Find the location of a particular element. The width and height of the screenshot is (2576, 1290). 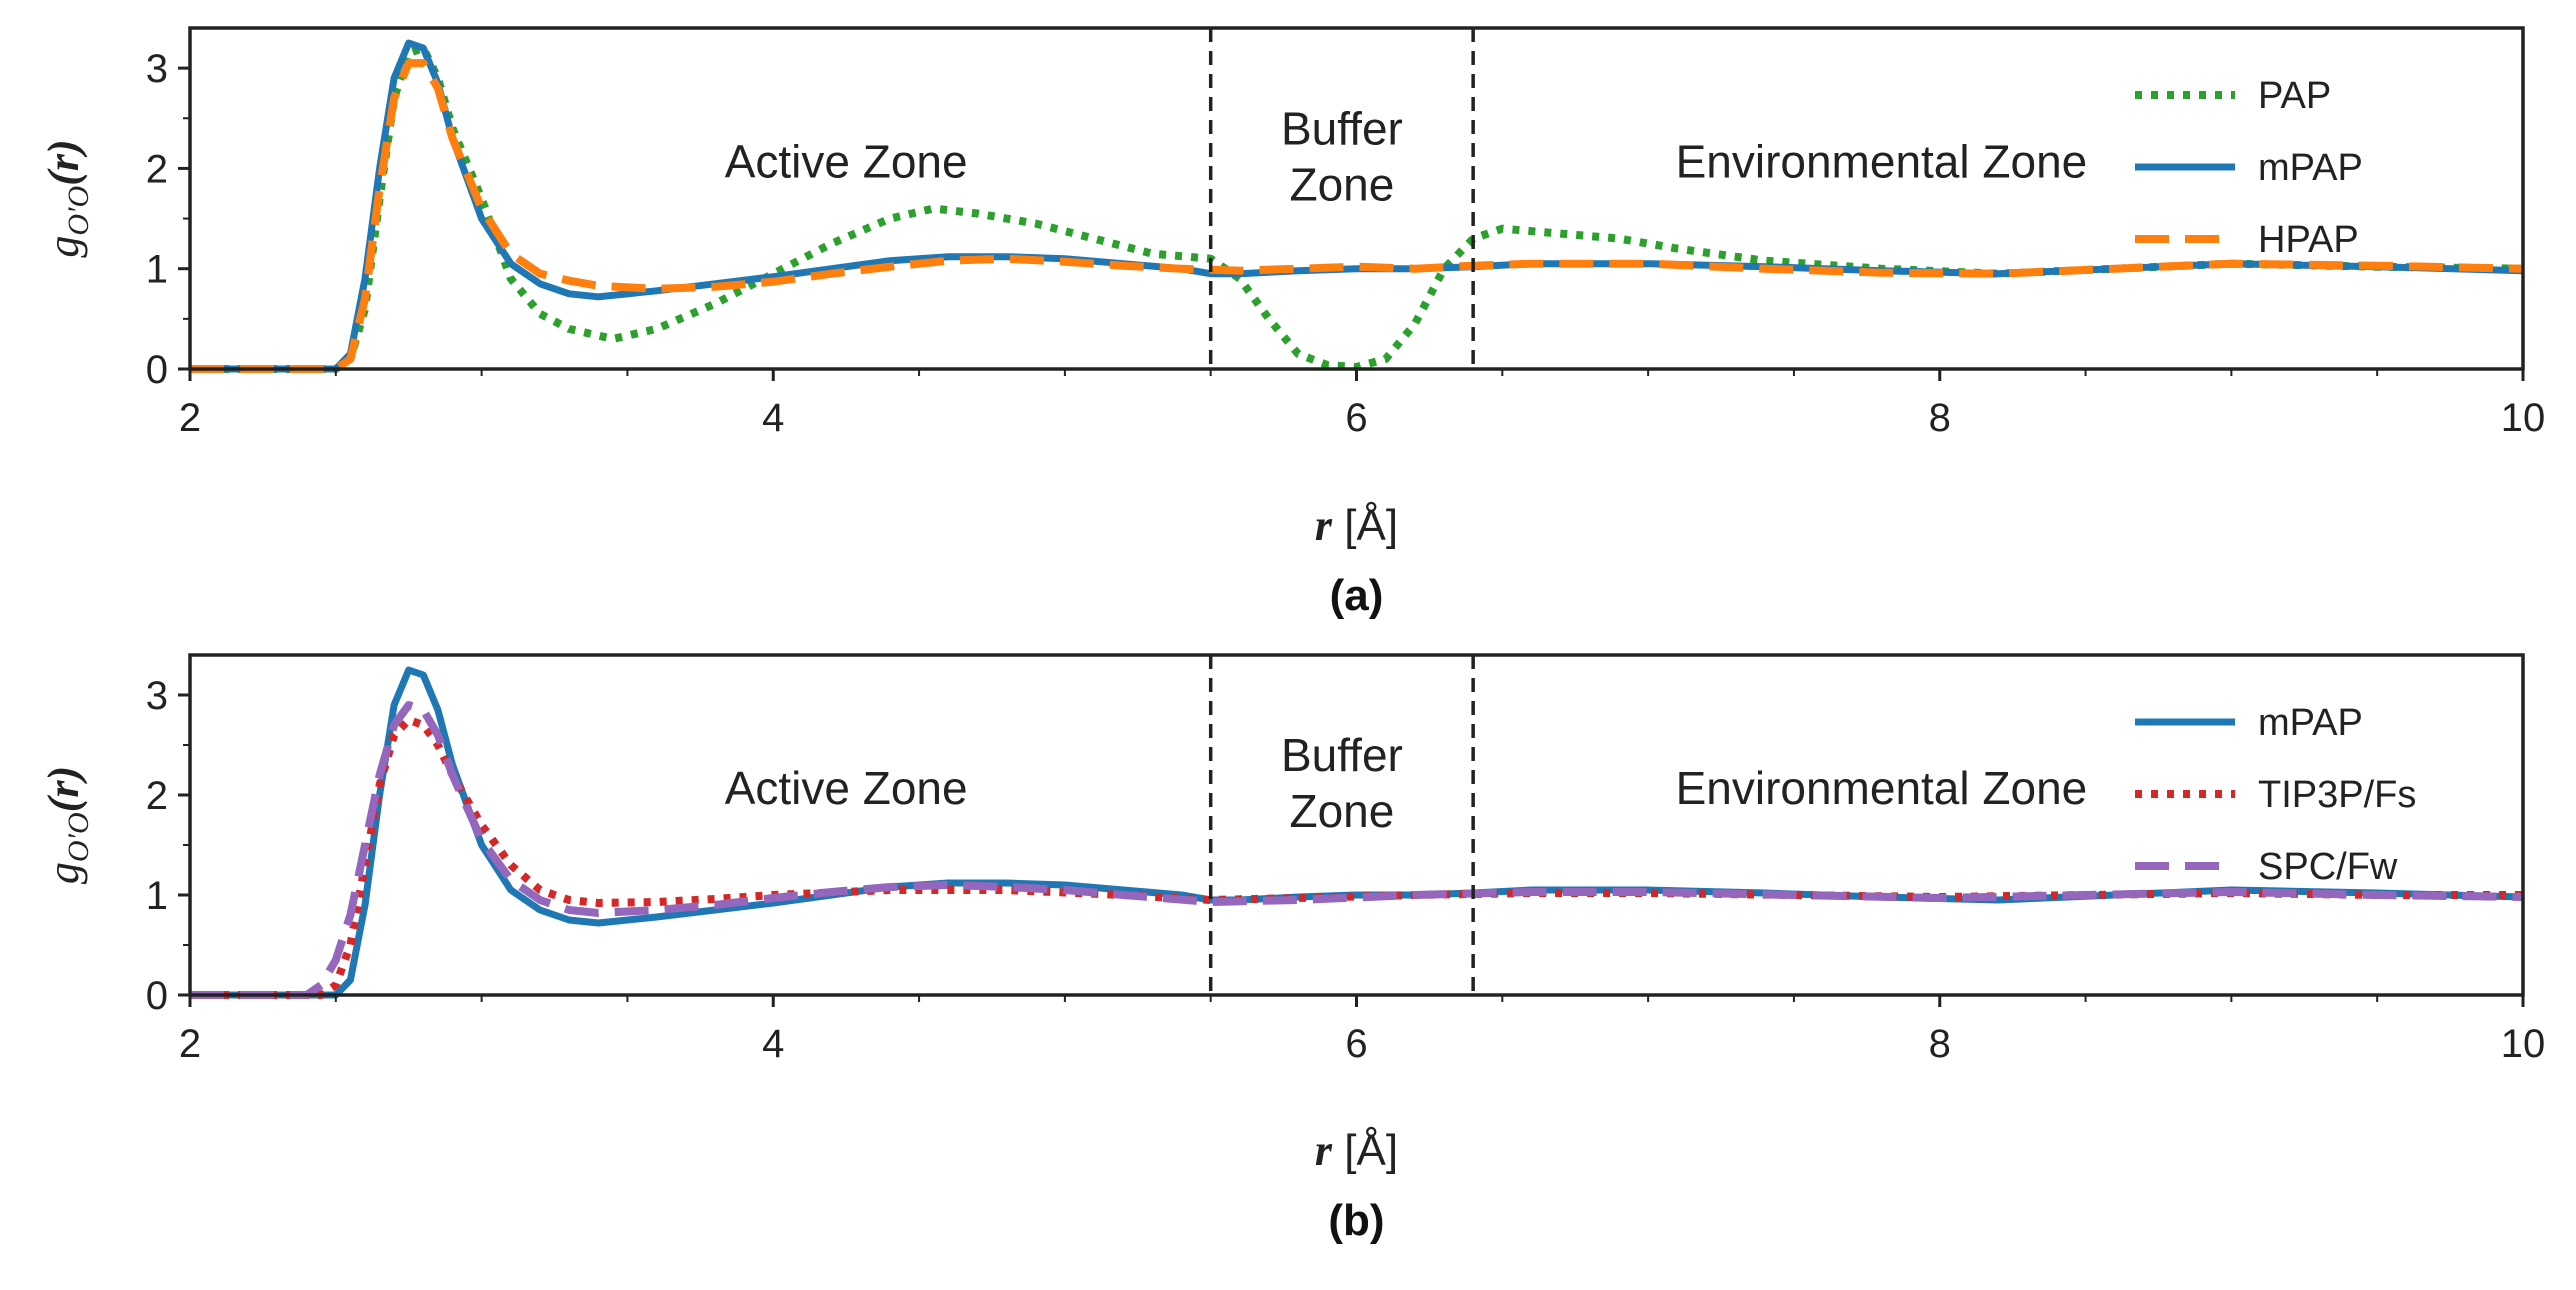

legend-label-pap: PAP is located at coordinates (2294, 96).